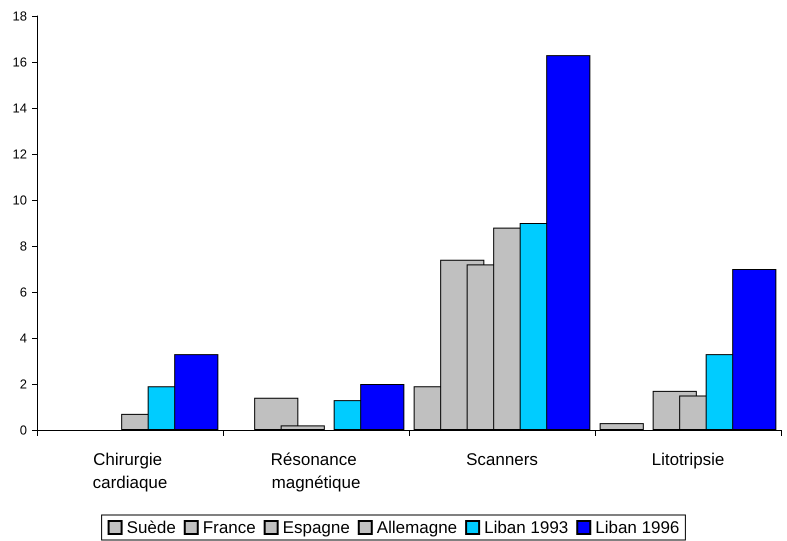 The height and width of the screenshot is (541, 787). What do you see at coordinates (19, 108) in the screenshot?
I see `y-tick-label: 14` at bounding box center [19, 108].